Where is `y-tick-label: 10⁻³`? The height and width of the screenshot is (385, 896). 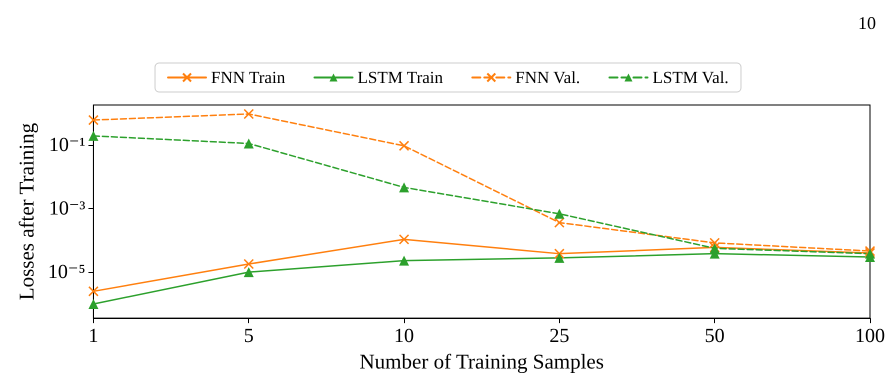
y-tick-label: 10⁻³ is located at coordinates (67, 208).